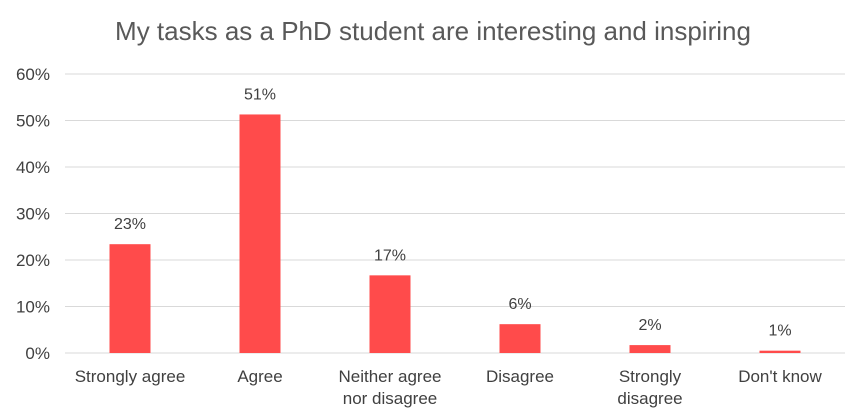 This screenshot has width=867, height=420. Describe the element at coordinates (130, 224) in the screenshot. I see `data-label: 23%` at that location.